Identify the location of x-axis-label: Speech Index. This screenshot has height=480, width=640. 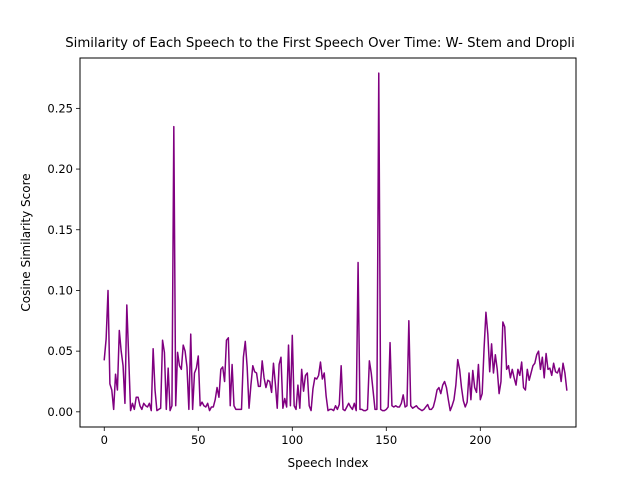
(327, 463).